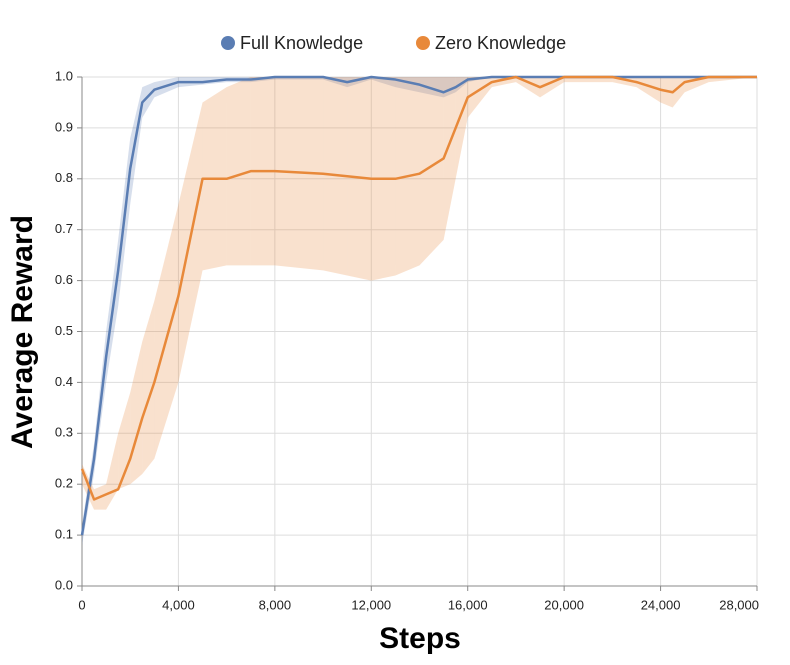  I want to click on y-axis-title: Average Reward, so click(22, 332).